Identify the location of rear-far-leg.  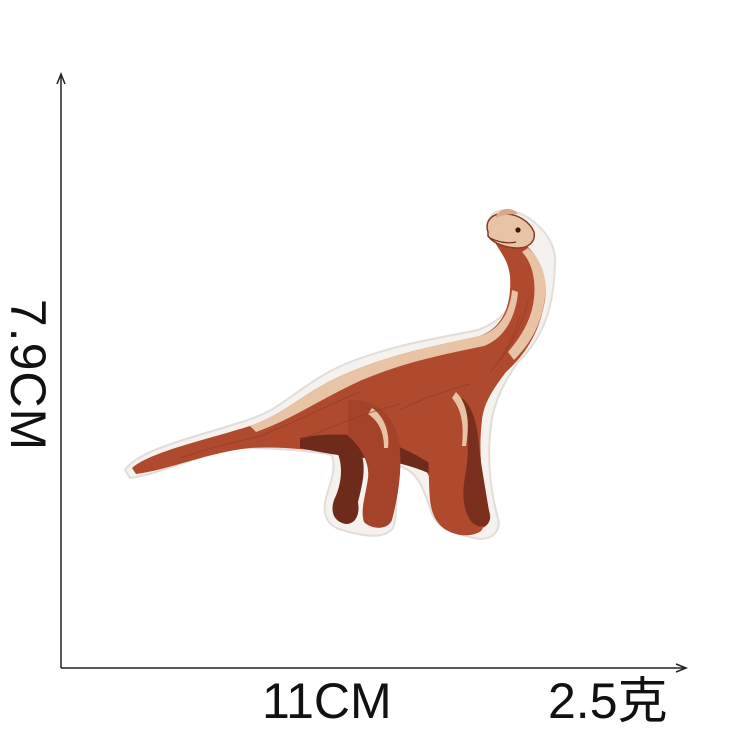
(348, 489).